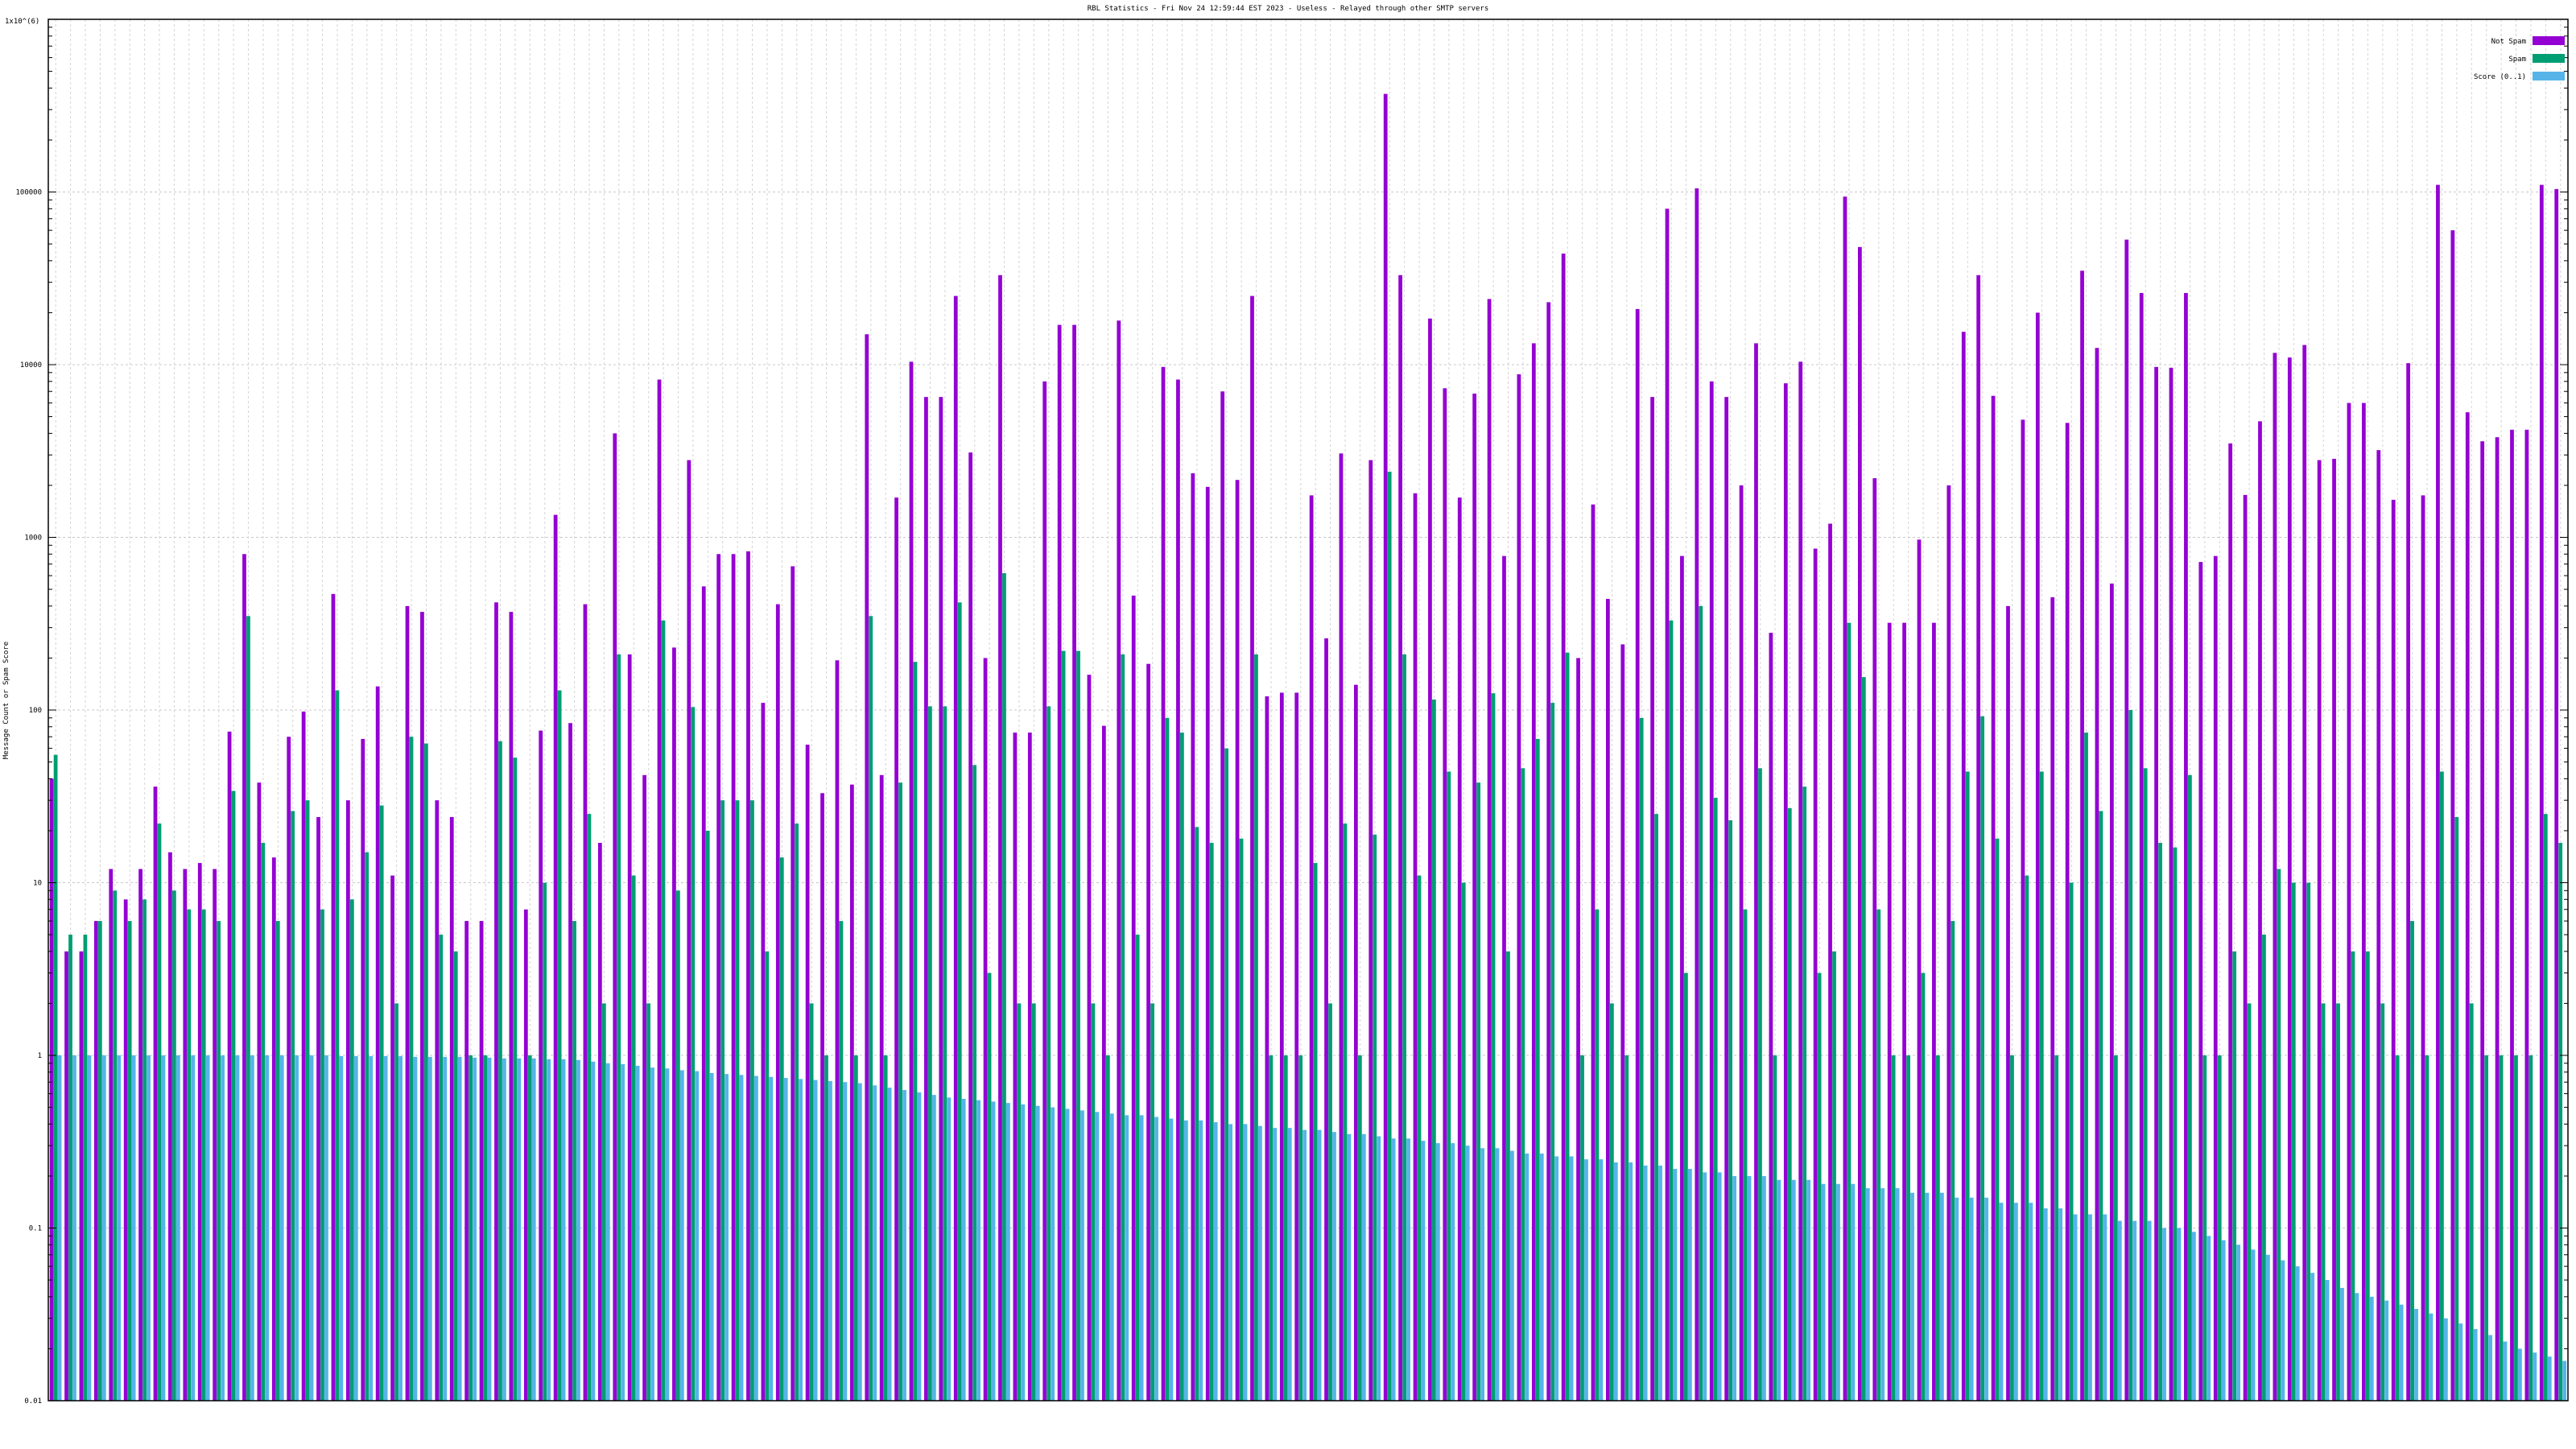 The image size is (2576, 1449). I want to click on y-tick-label: 1000, so click(33, 539).